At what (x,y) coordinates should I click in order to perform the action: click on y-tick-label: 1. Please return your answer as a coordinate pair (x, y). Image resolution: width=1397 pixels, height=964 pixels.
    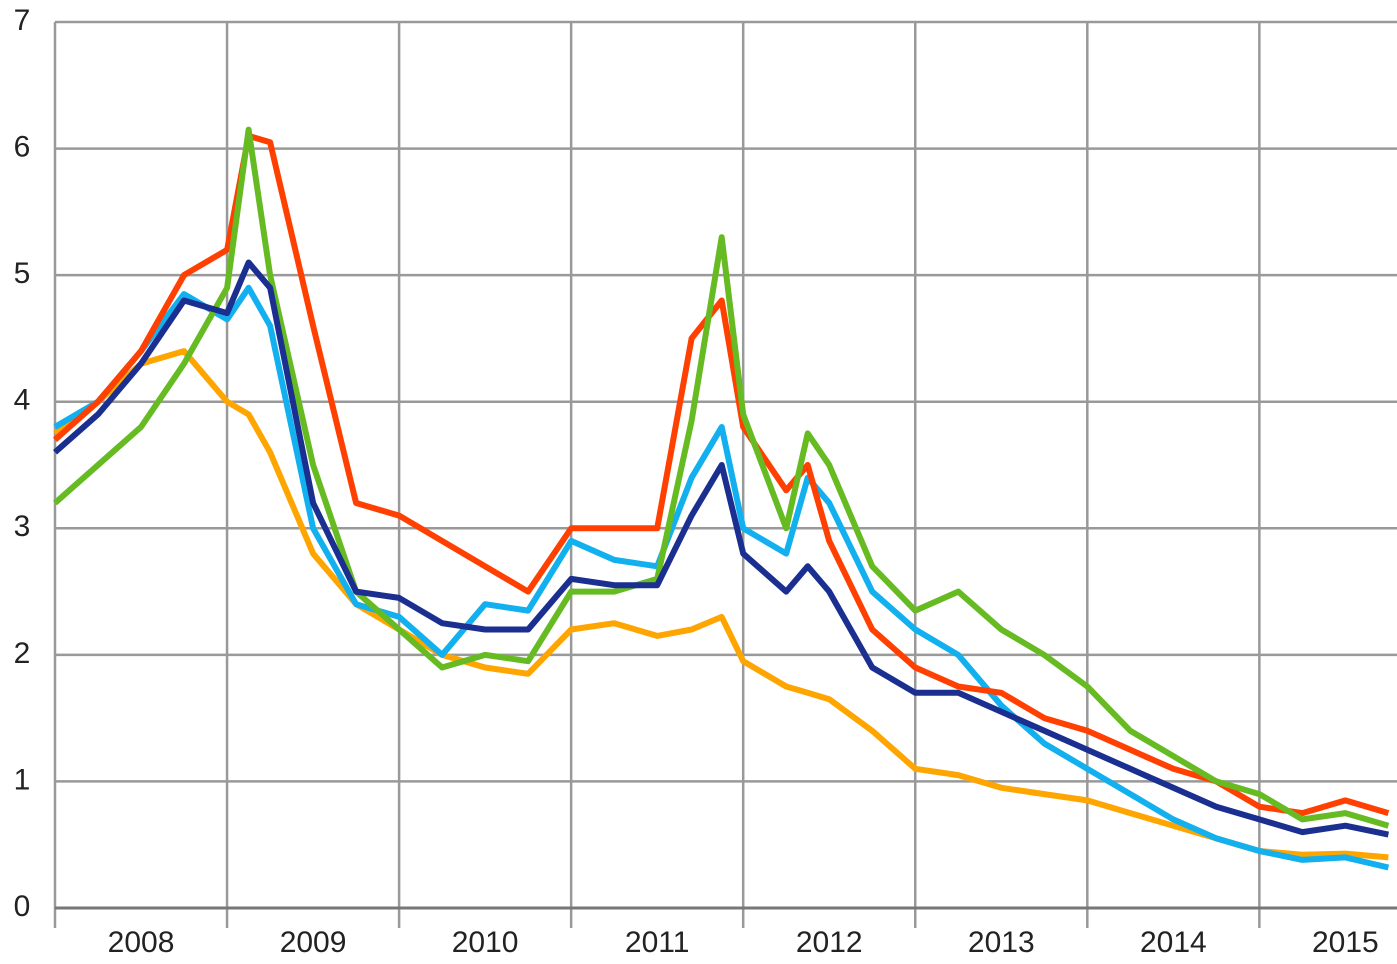
    Looking at the image, I should click on (22, 779).